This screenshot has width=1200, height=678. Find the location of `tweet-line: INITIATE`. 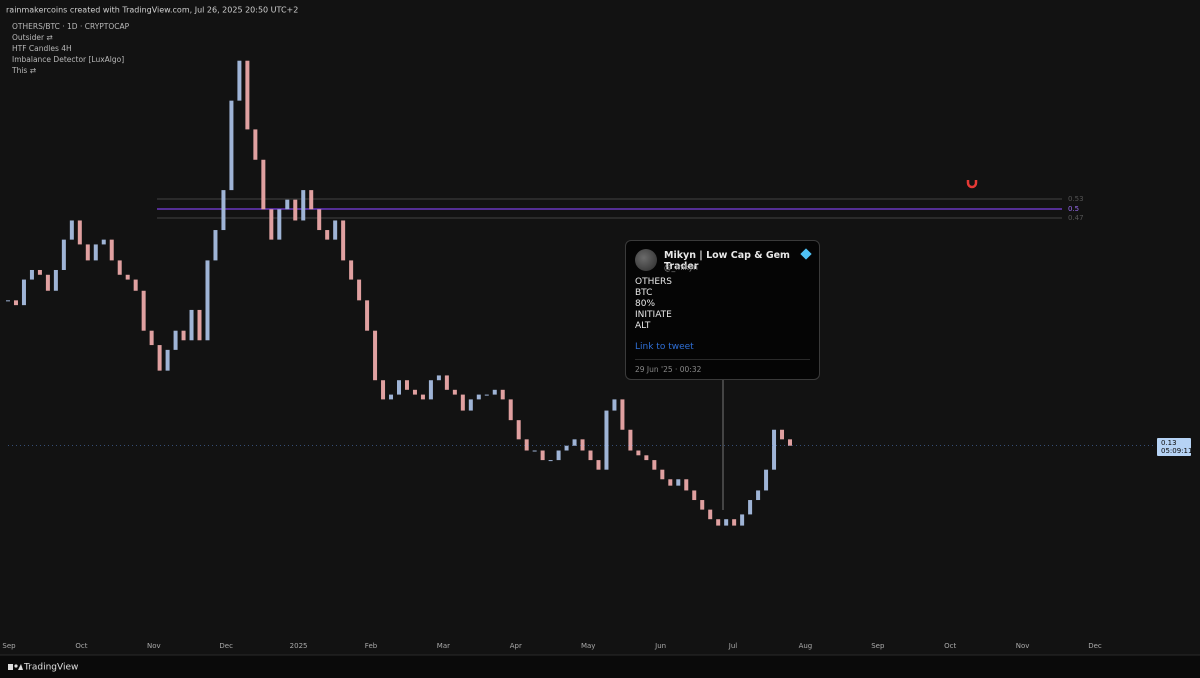

tweet-line: INITIATE is located at coordinates (653, 315).